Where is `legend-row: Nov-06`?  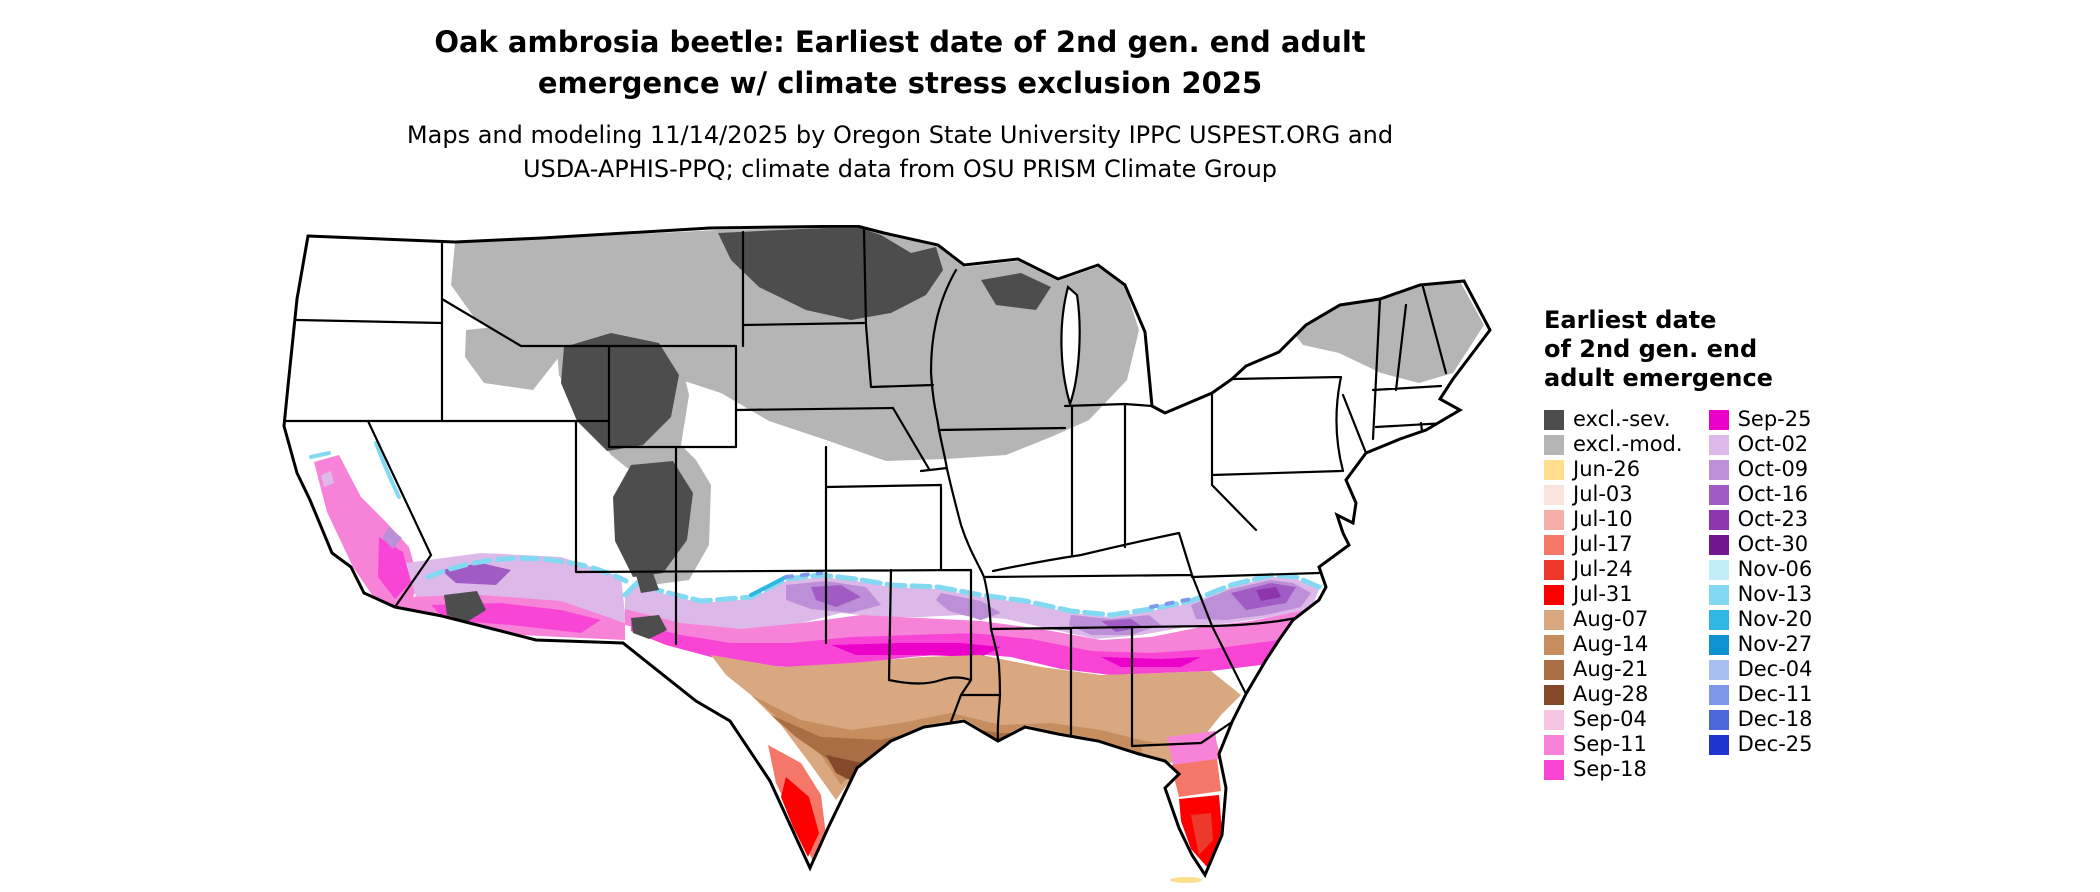
legend-row: Nov-06 is located at coordinates (1760, 569).